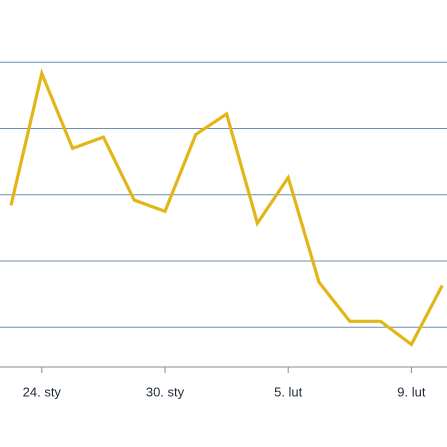 This screenshot has width=447, height=447. I want to click on x-tick-label: 9. lut, so click(411, 391).